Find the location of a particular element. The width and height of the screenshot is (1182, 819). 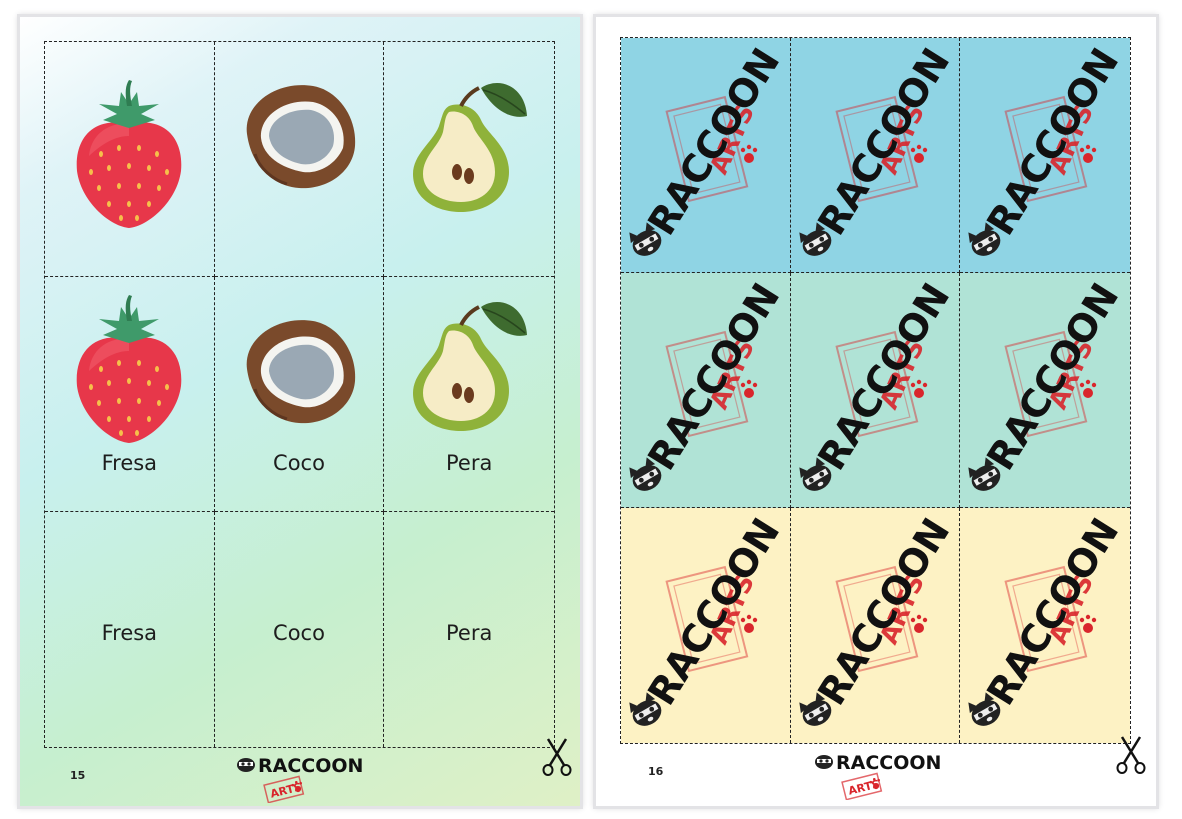

picture-label-card-pear: Pera is located at coordinates (469, 394).